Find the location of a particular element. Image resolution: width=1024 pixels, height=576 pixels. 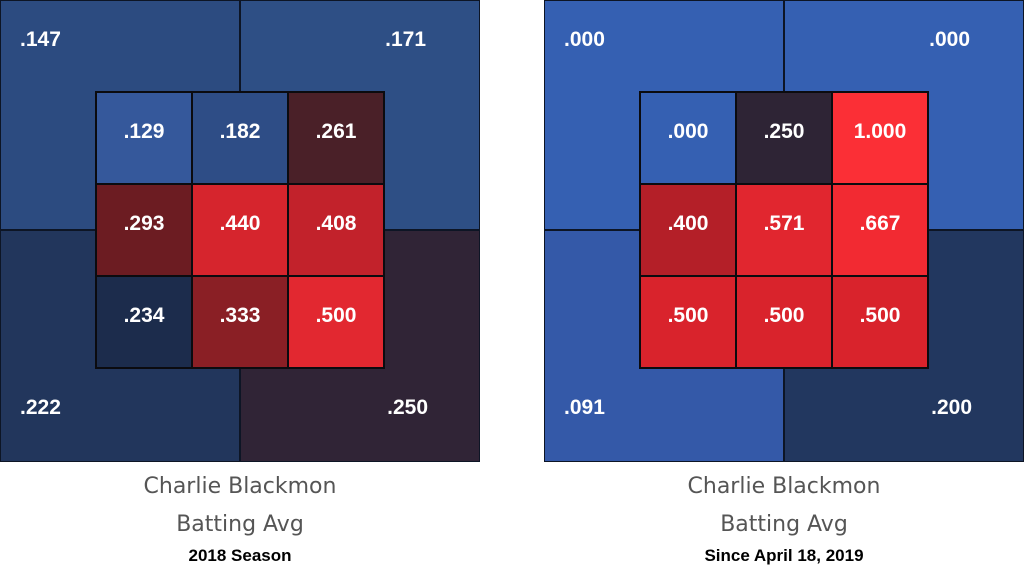

zone-cell-r1c2-value-left: .182 is located at coordinates (240, 131).